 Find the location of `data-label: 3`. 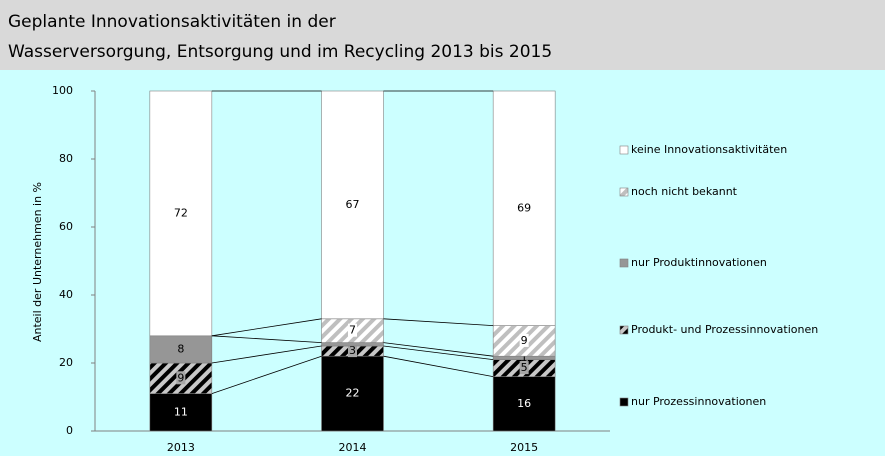

data-label: 3 is located at coordinates (352, 350).